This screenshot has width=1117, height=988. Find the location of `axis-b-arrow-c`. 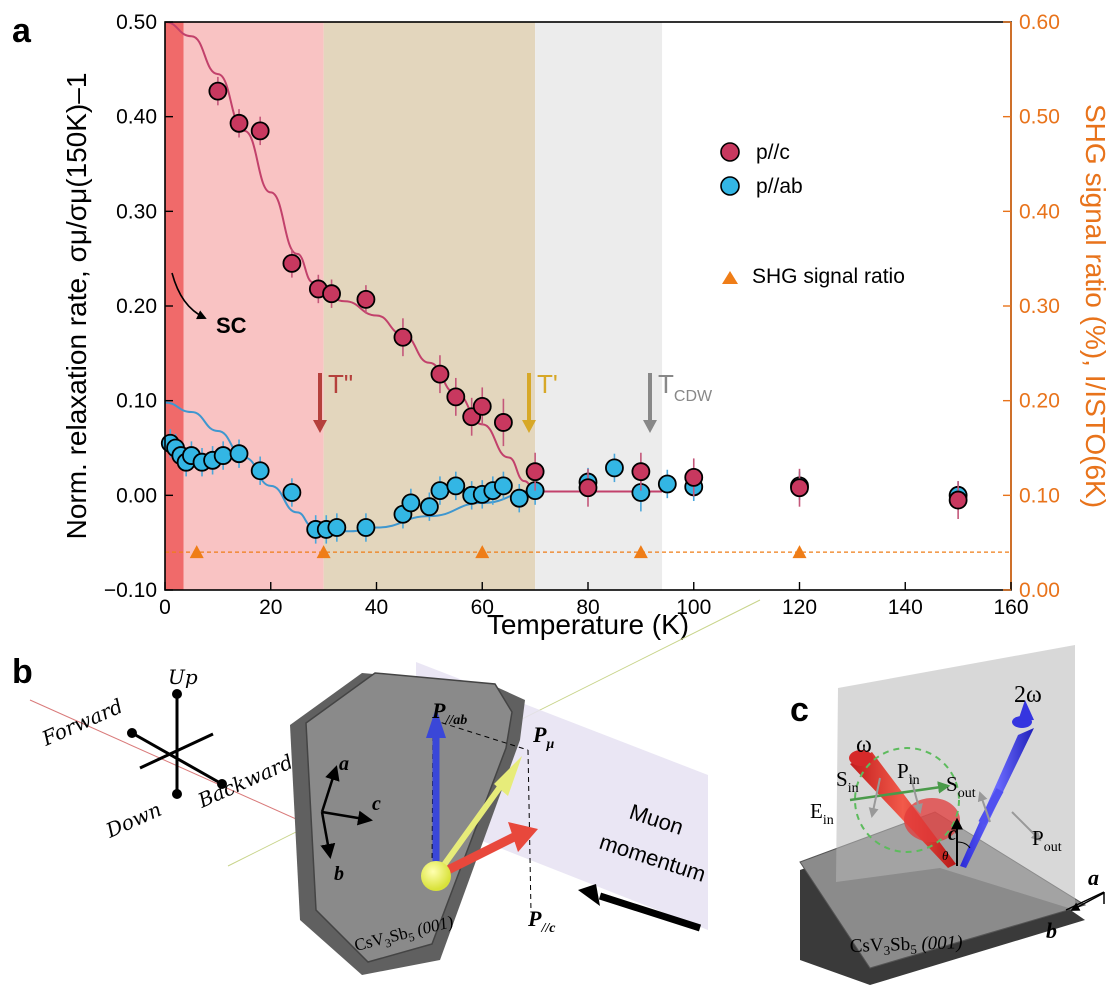

axis-b-arrow-c is located at coordinates (1087, 901).